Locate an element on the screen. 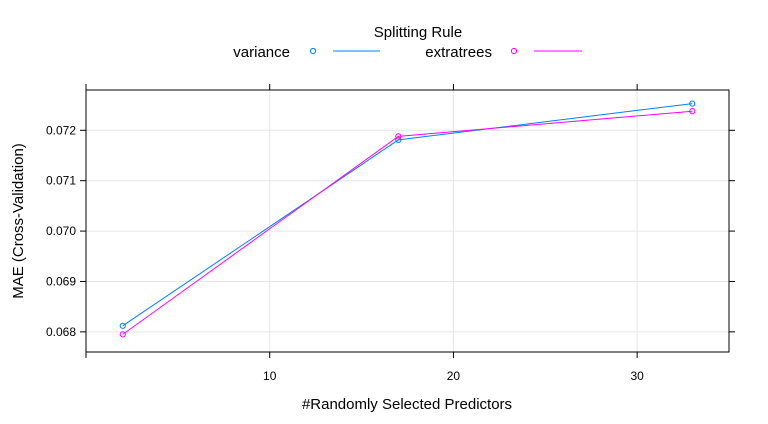 This screenshot has height=424, width=768. y-axis-label: MAE (Cross-Validation) is located at coordinates (18, 221).